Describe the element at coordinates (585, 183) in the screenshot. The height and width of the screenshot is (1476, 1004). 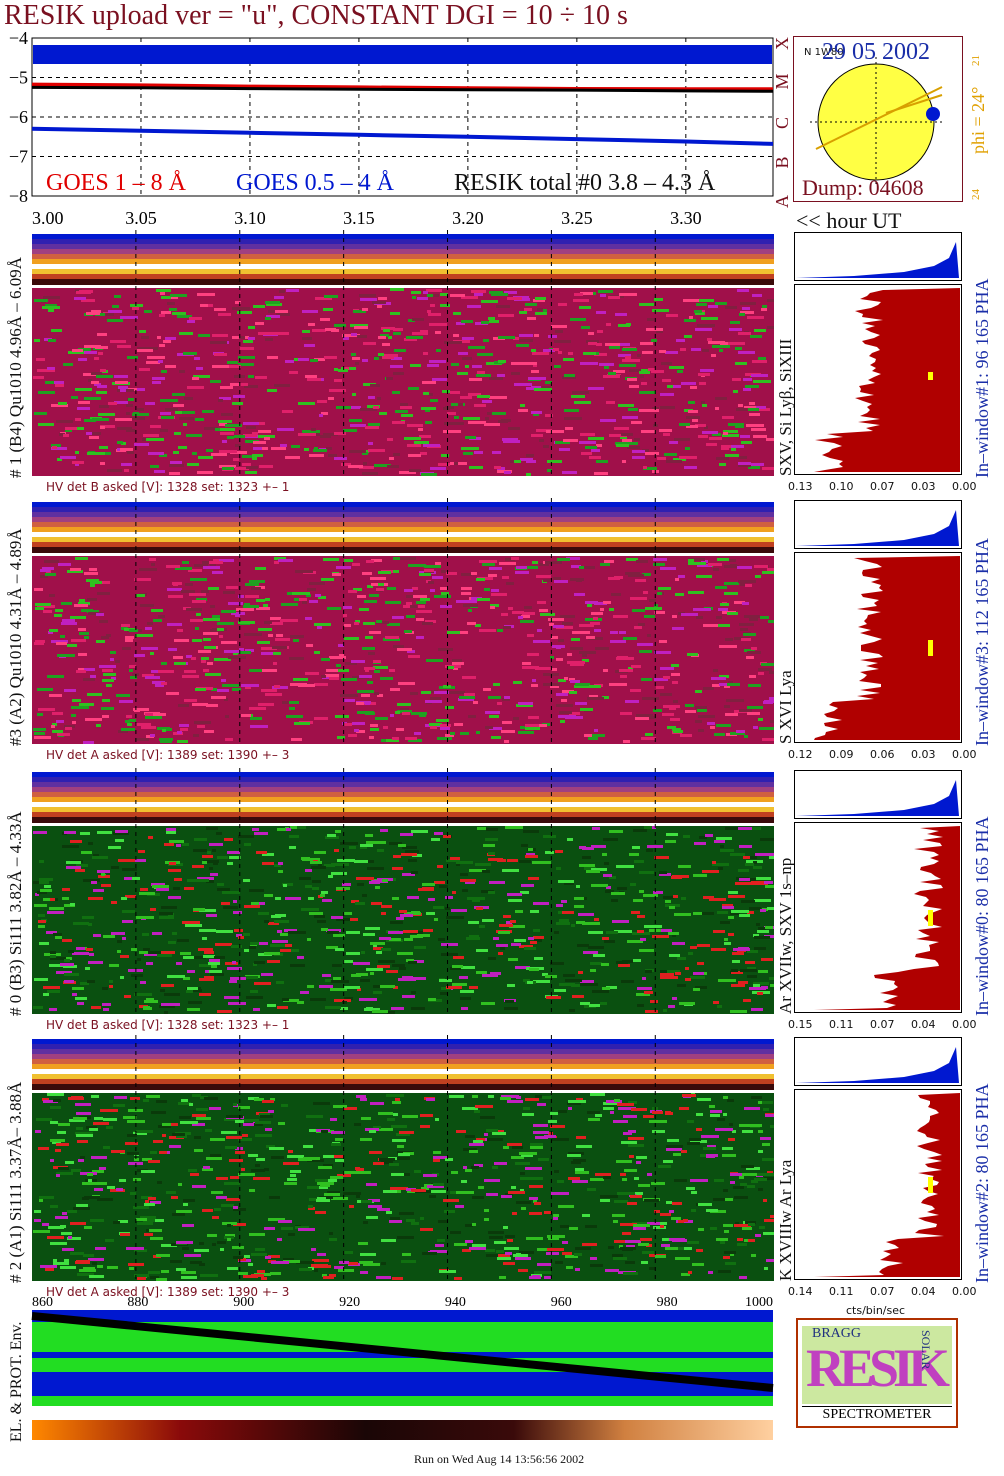
I see `legend-resik-total: RESIK total #0 3.8 – 4.3 Å` at that location.